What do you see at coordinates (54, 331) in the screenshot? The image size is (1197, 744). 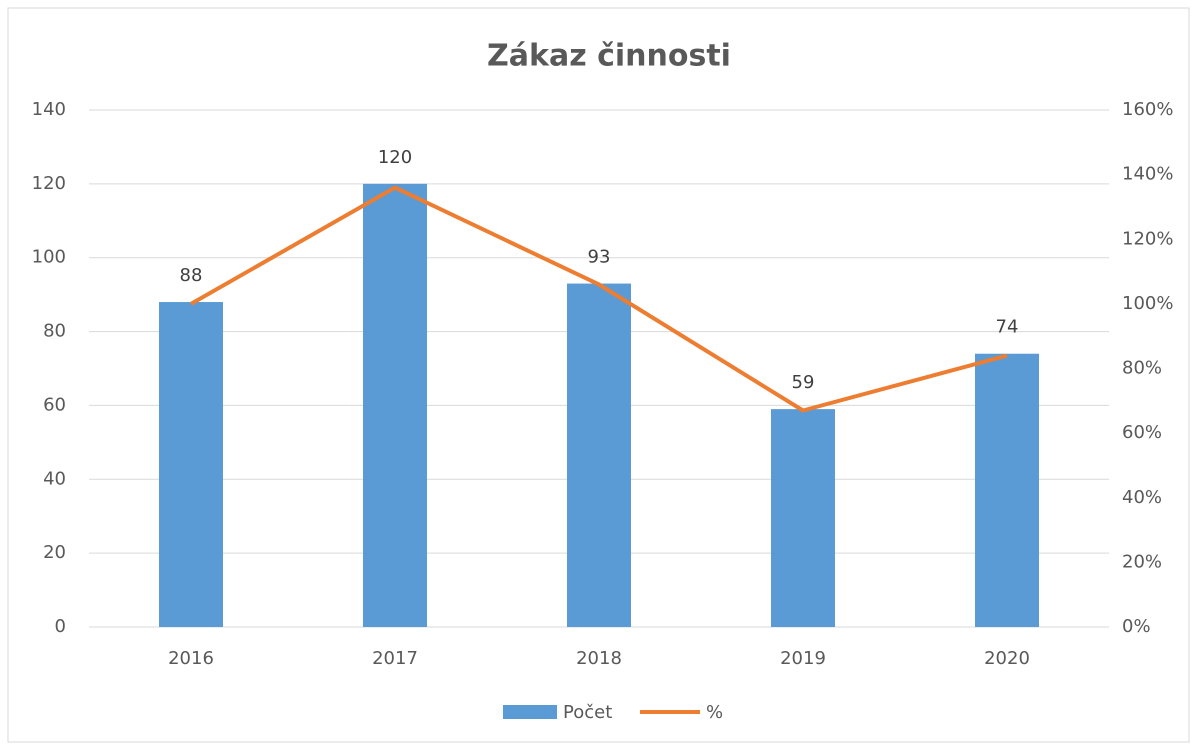 I see `y-tick-label: 80` at bounding box center [54, 331].